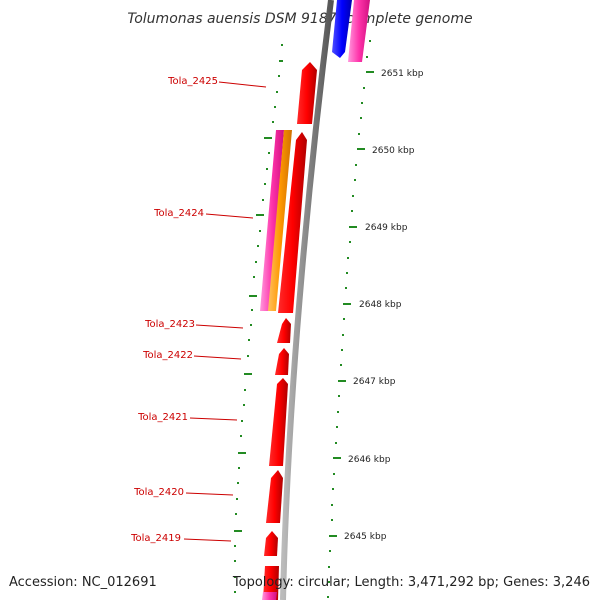 The width and height of the screenshot is (600, 600). I want to click on outer-ruler, so click(258, 318).